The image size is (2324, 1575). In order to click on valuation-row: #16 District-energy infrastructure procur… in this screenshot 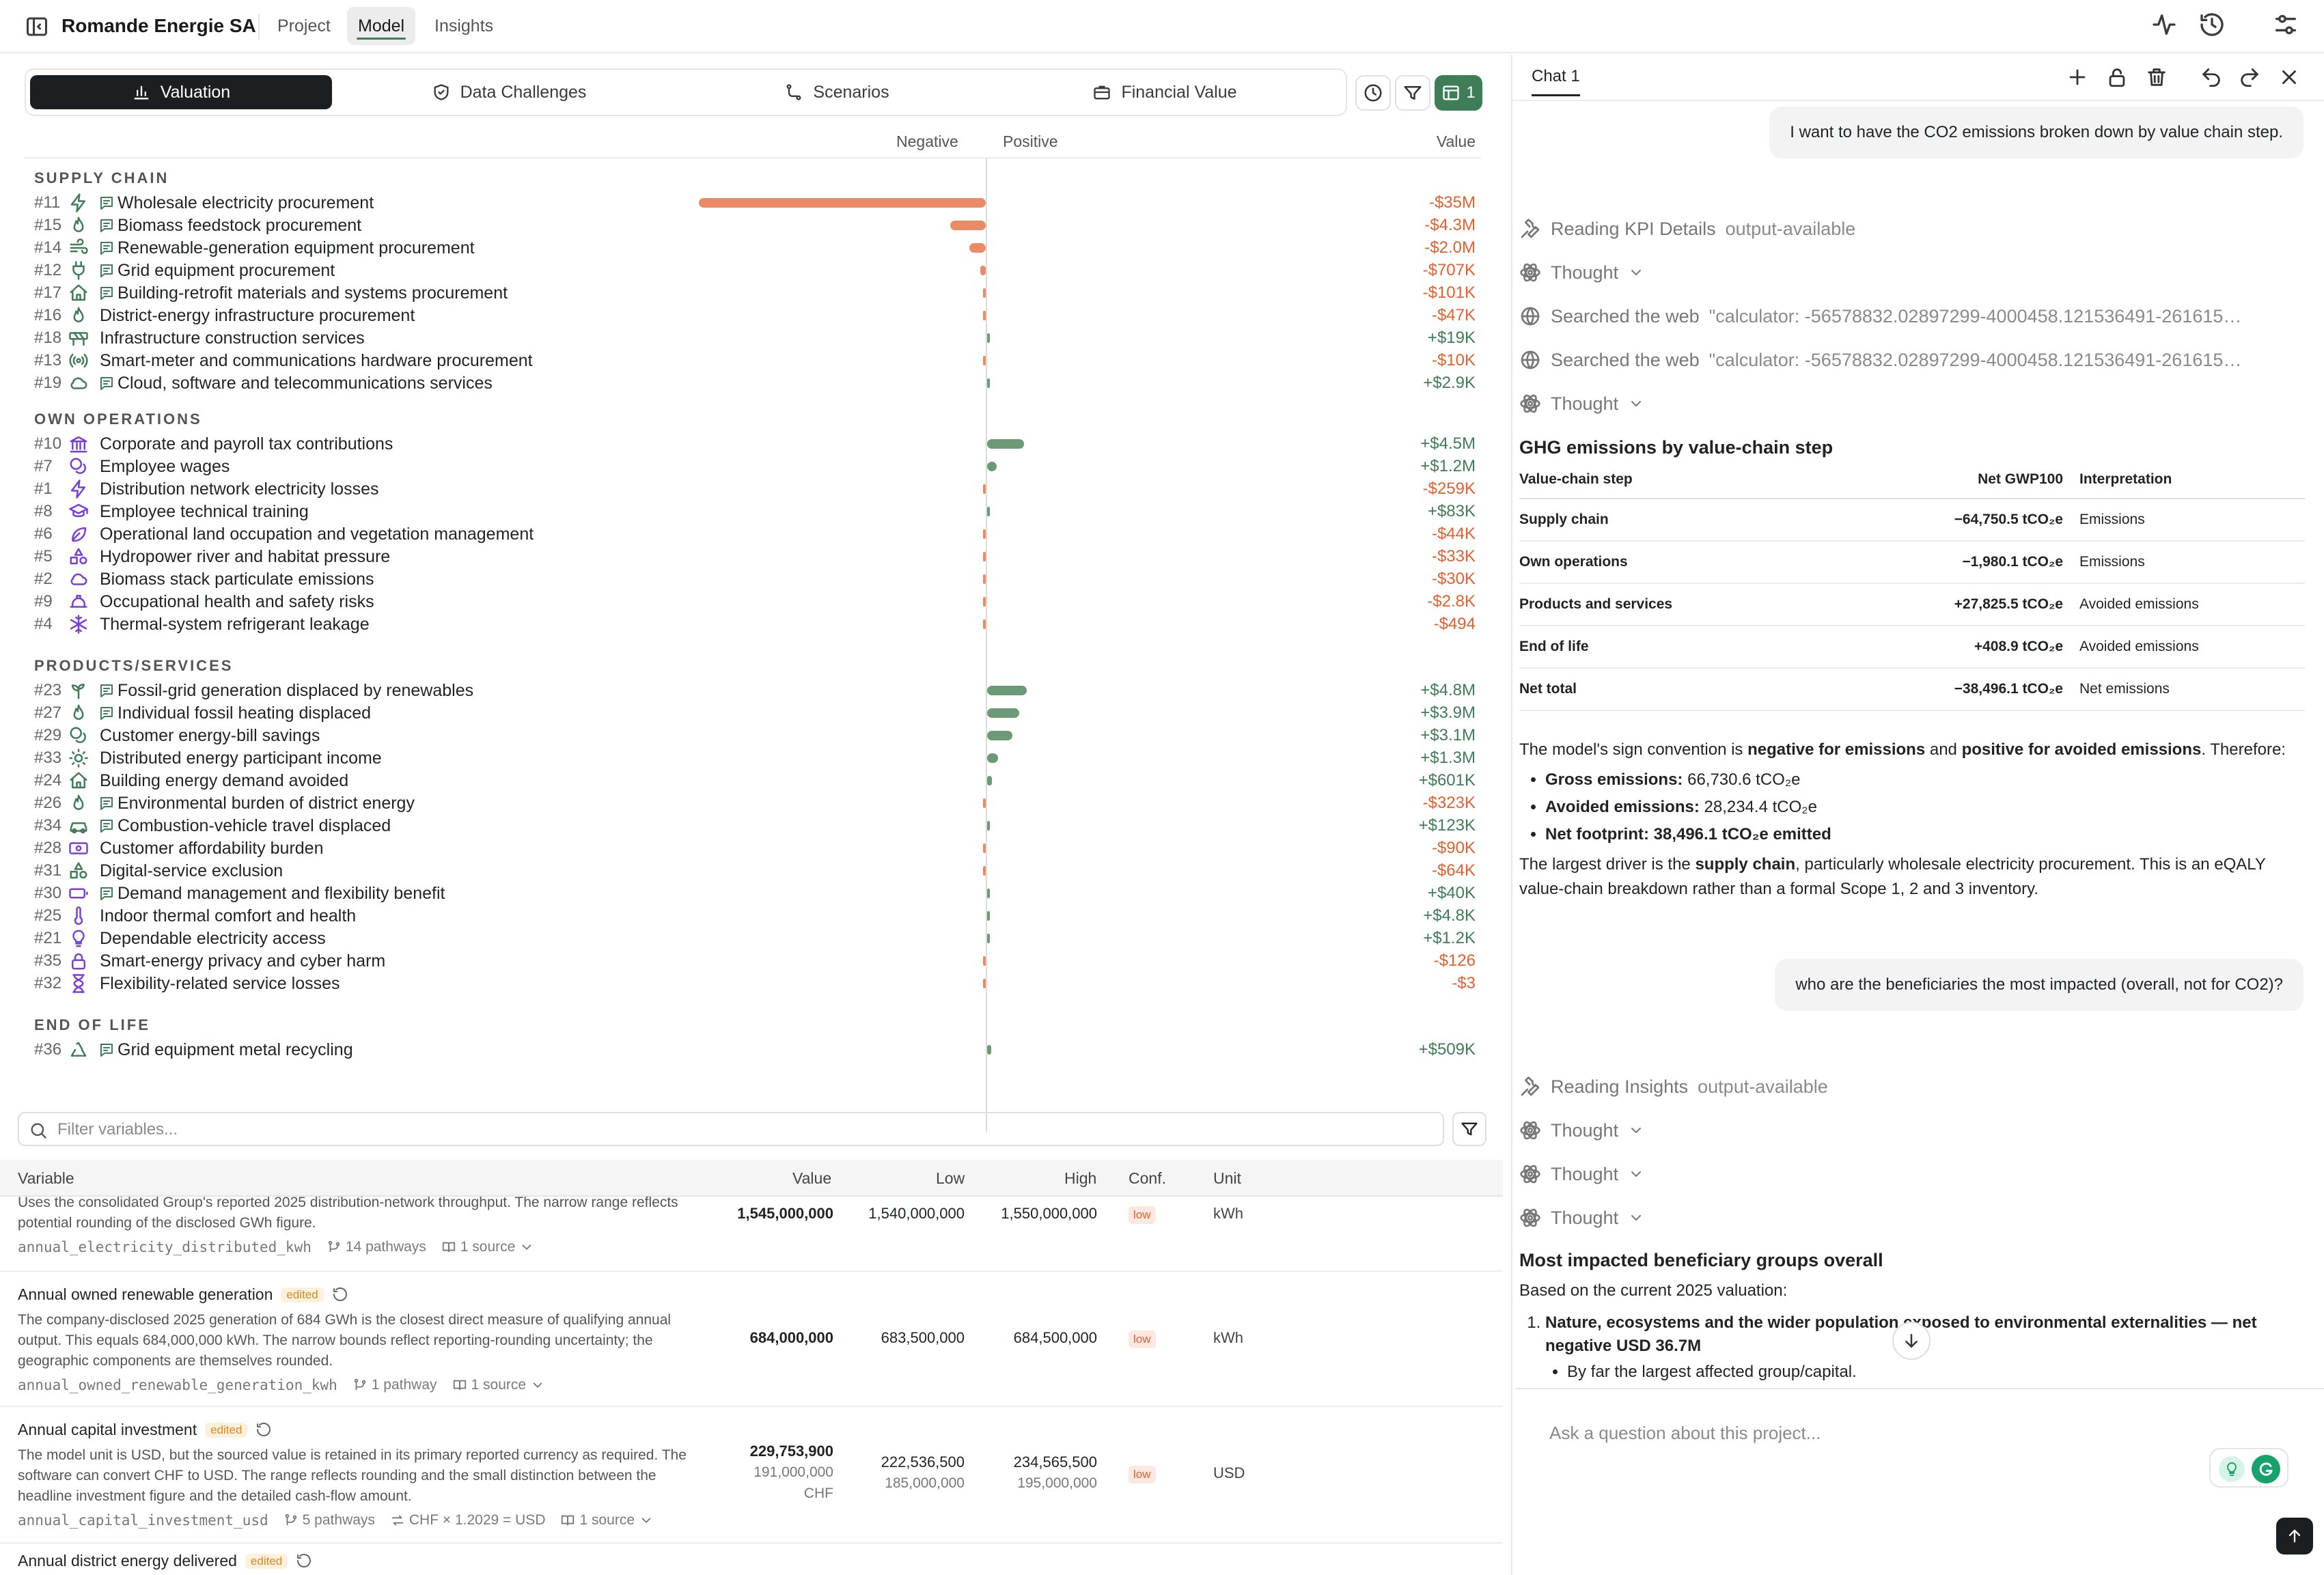, I will do `click(755, 315)`.